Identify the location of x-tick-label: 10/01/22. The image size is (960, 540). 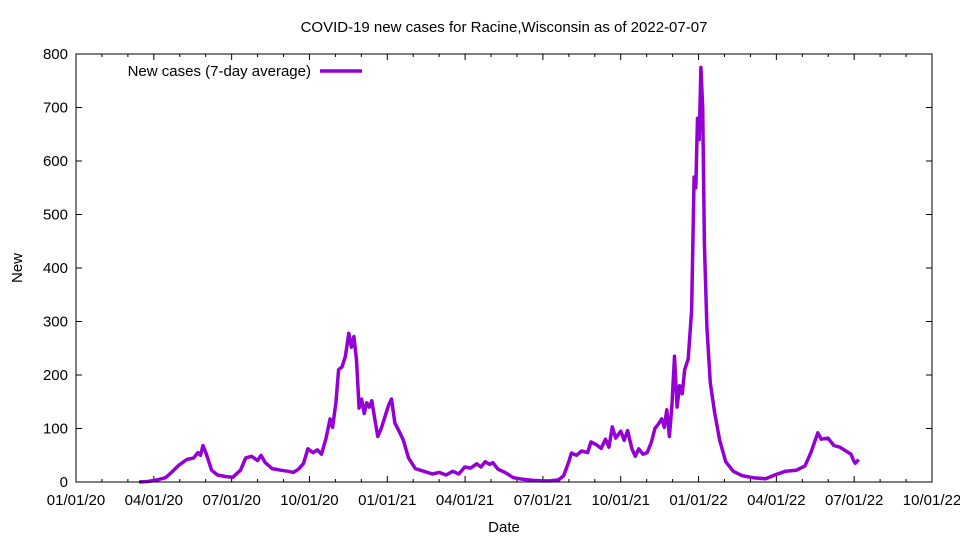
(931, 500).